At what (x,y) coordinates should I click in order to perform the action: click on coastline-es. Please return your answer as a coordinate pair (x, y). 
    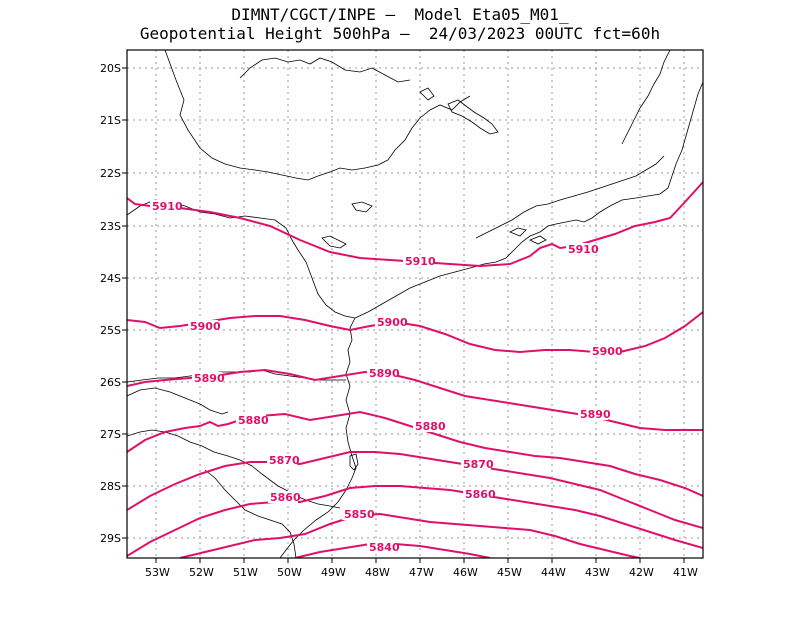
    Looking at the image, I should click on (646, 97).